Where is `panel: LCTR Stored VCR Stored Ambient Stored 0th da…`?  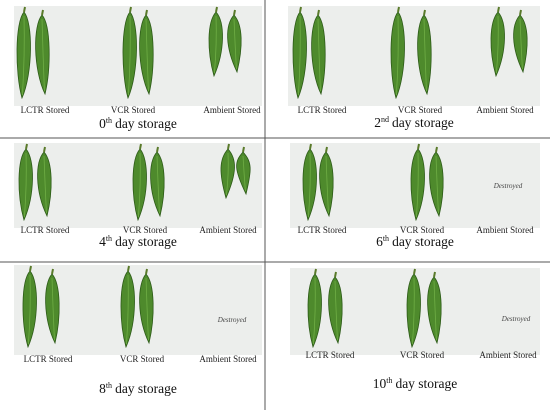 panel: LCTR Stored VCR Stored Ambient Stored 0th da… is located at coordinates (138, 68).